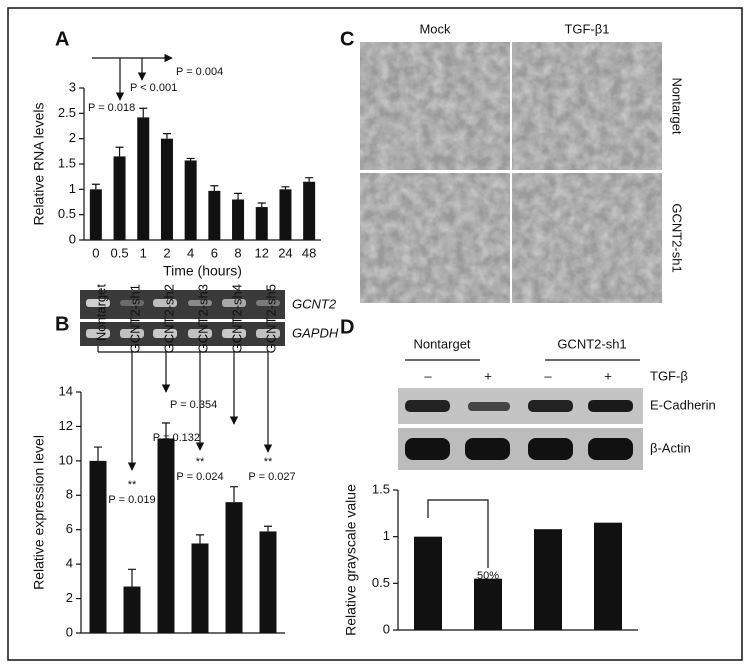 This screenshot has height=668, width=750. Describe the element at coordinates (683, 404) in the screenshot. I see `gel-band-label: E-Cadherin` at that location.